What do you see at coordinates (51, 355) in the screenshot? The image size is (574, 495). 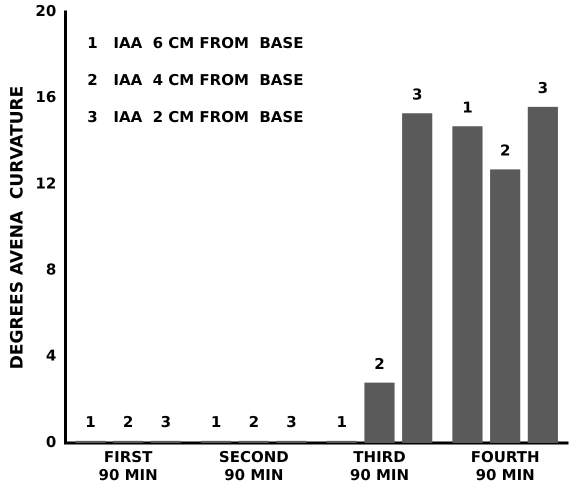 I see `y-tick-label: 4` at bounding box center [51, 355].